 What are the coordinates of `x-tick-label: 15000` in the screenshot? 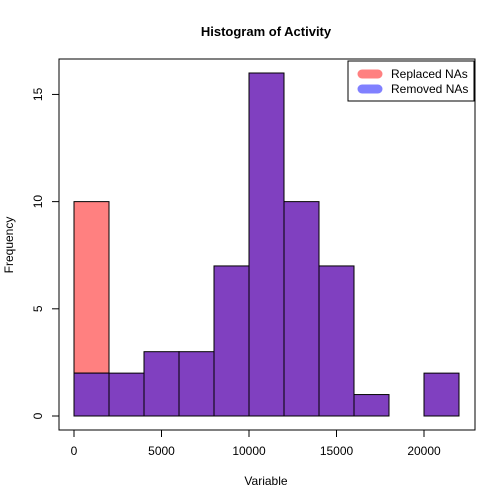 It's located at (337, 451).